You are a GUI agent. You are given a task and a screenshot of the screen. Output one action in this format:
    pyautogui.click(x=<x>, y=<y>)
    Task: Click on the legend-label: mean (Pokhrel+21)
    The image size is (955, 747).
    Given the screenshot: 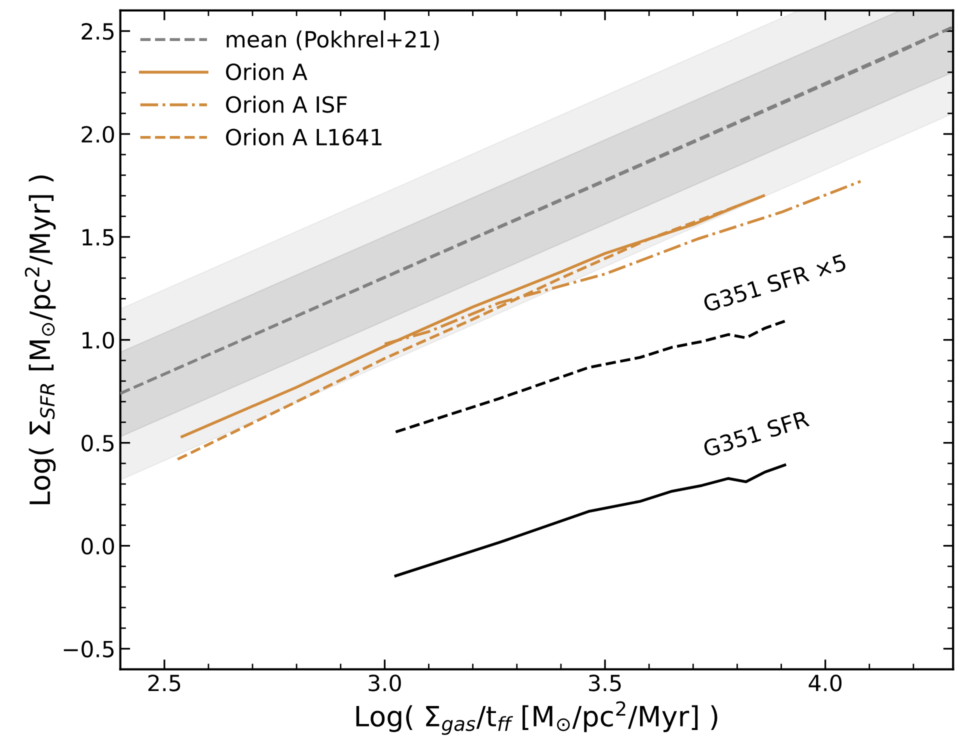 What is the action you would take?
    pyautogui.click(x=332, y=40)
    